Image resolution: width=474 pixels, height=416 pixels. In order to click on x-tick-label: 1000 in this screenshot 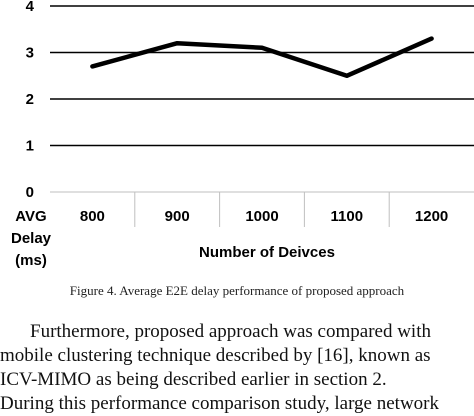, I will do `click(261, 216)`.